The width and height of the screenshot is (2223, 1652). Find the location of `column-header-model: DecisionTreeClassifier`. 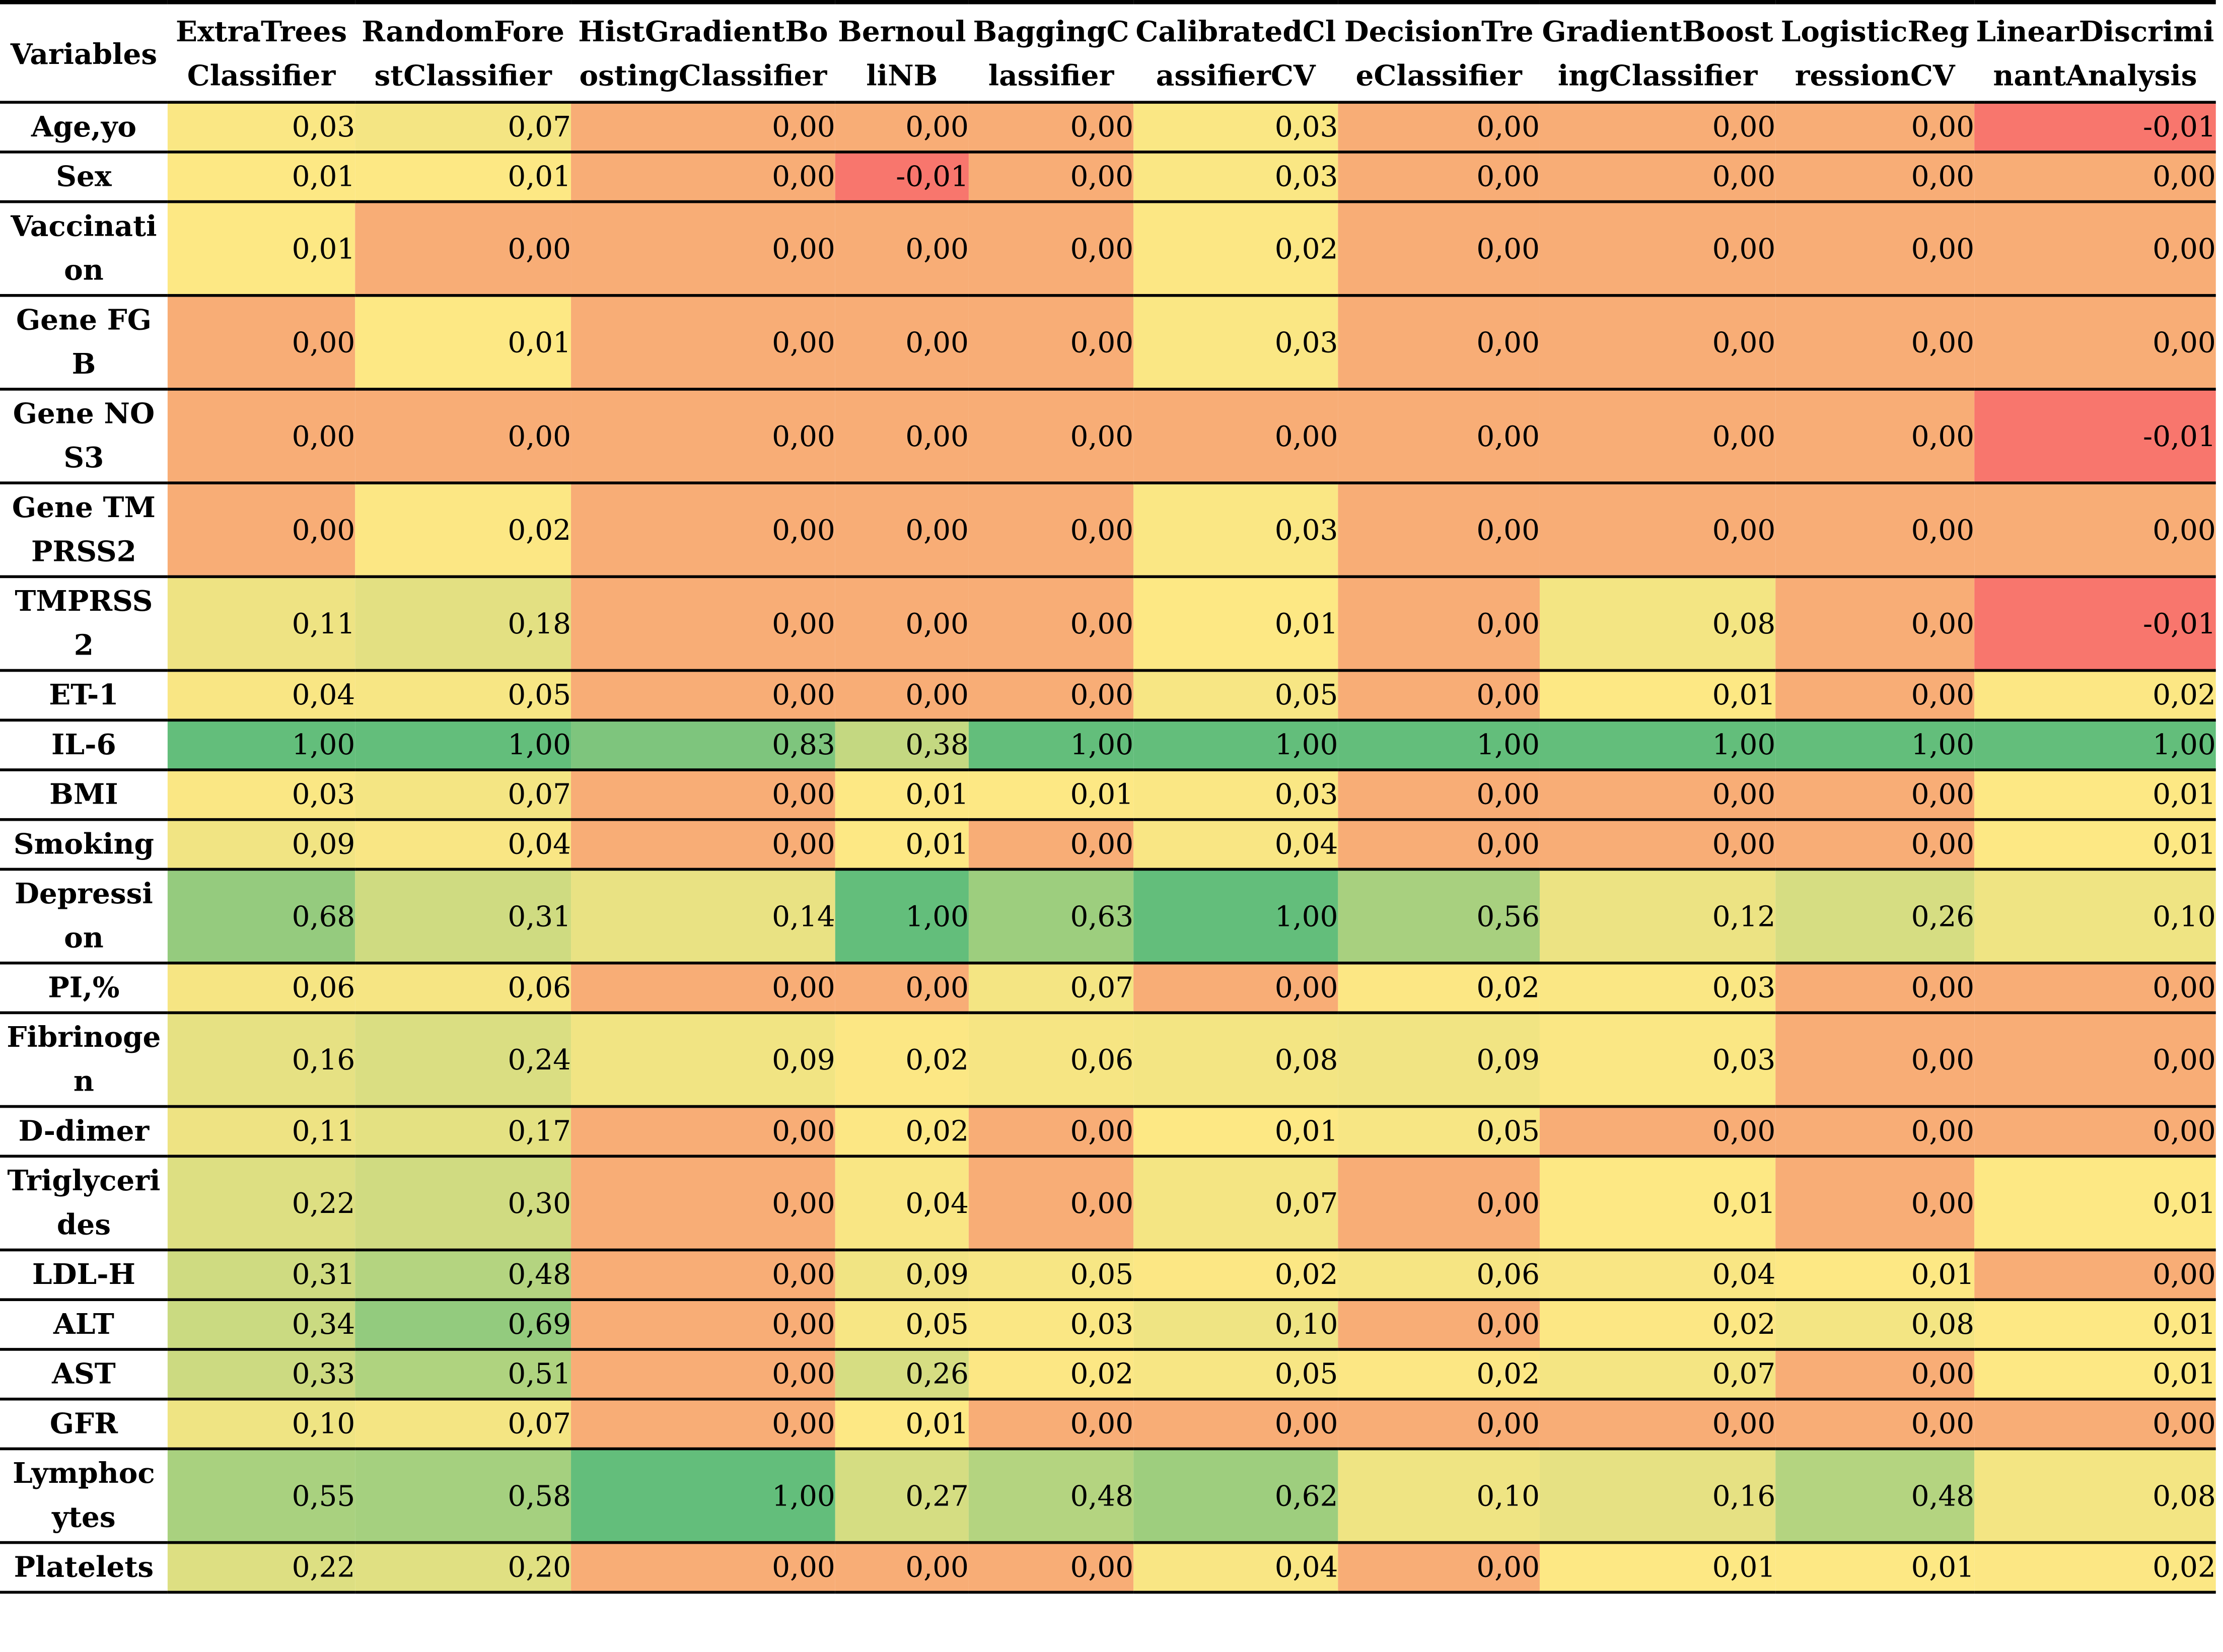

column-header-model: DecisionTreeClassifier is located at coordinates (1439, 52).